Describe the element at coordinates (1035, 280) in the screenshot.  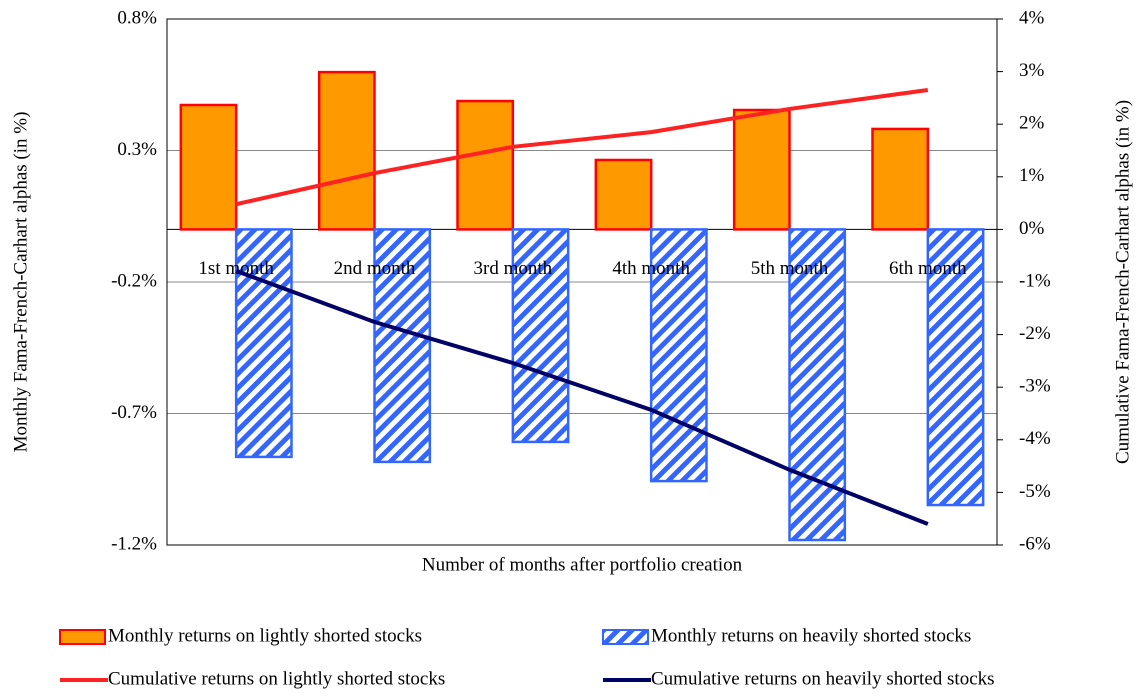
I see `y2-tick-label: -1%` at that location.